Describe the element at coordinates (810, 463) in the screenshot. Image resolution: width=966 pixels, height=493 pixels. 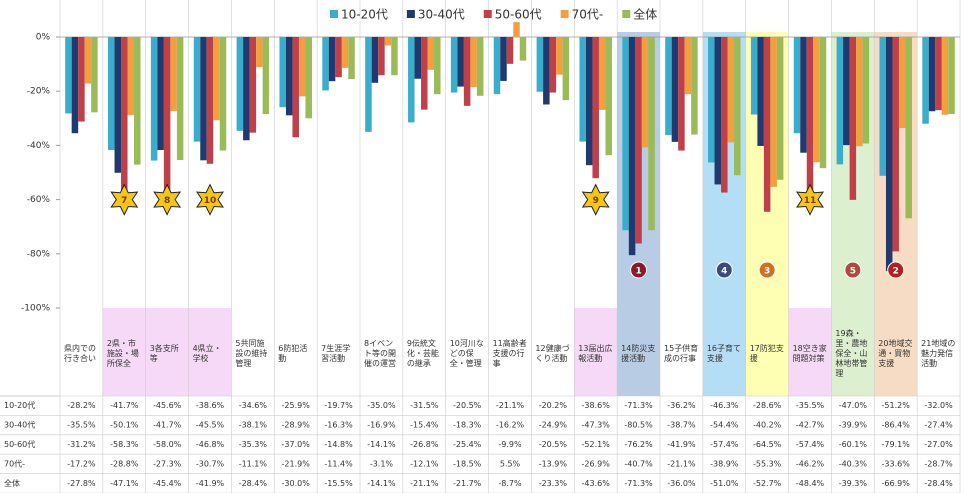
I see `table-cell: -46.2%` at that location.